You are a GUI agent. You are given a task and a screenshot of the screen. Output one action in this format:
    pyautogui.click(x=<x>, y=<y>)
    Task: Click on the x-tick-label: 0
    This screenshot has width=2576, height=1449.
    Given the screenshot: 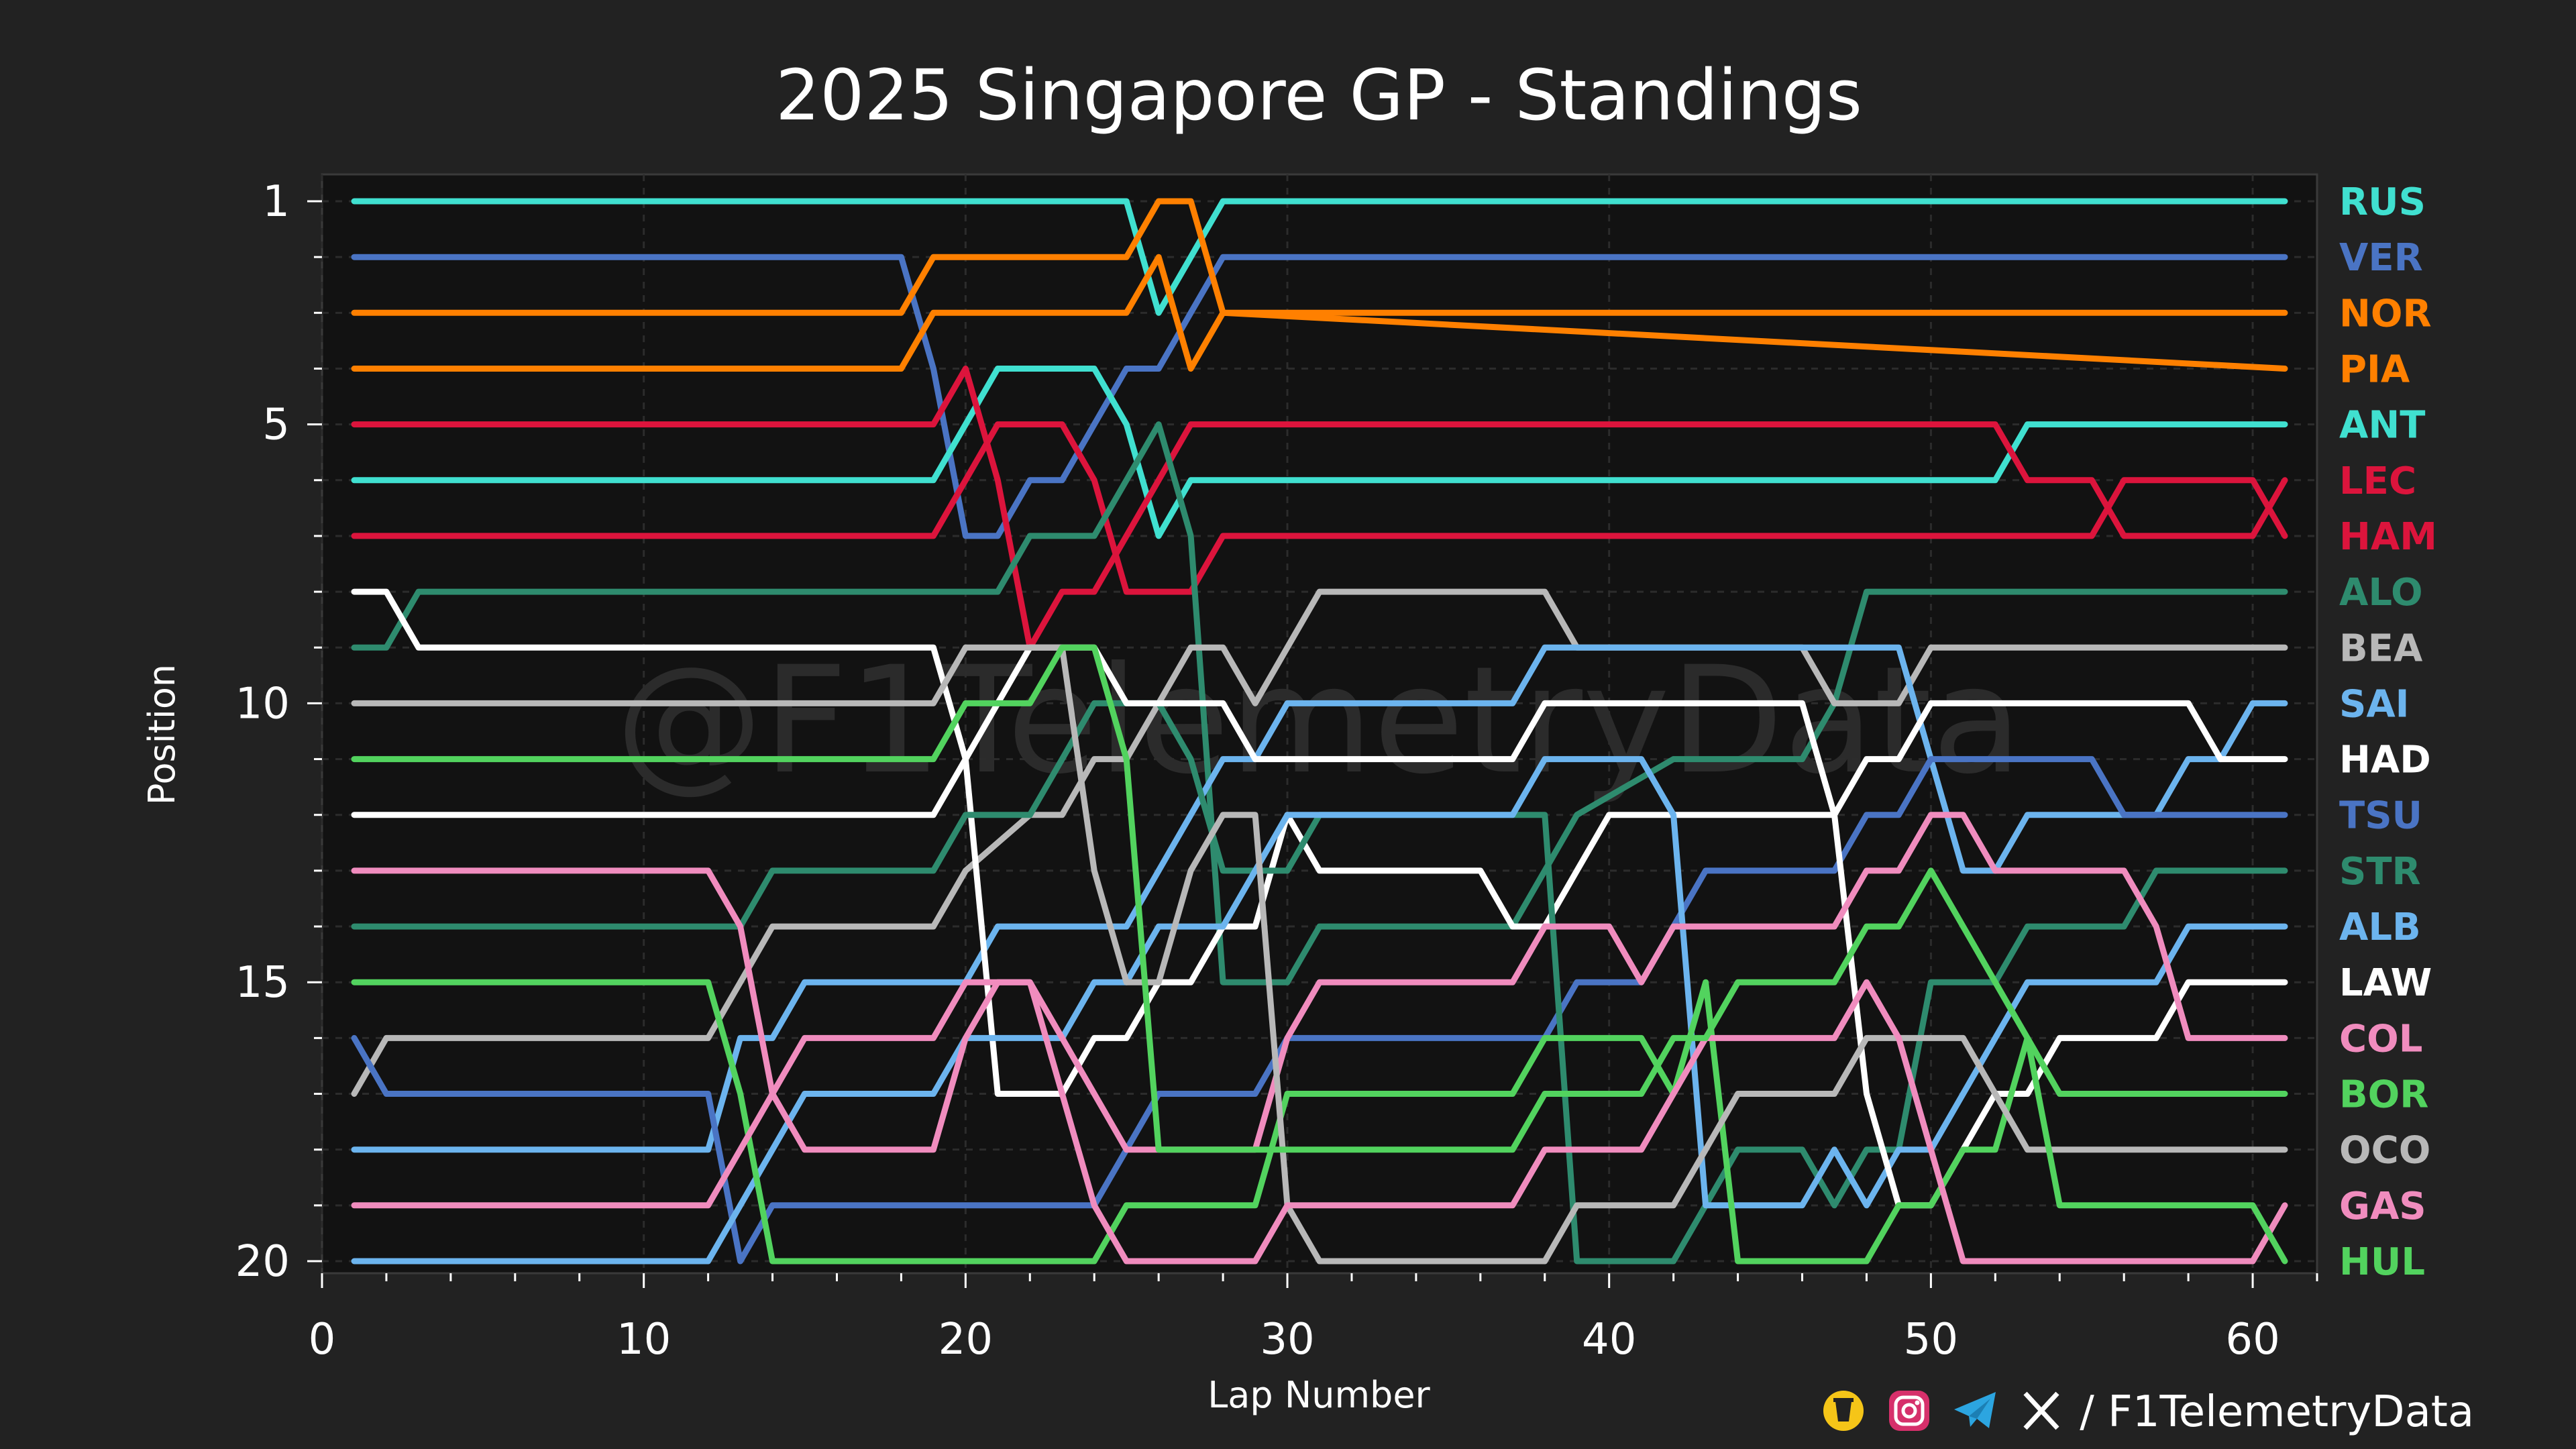 What is the action you would take?
    pyautogui.click(x=322, y=1339)
    